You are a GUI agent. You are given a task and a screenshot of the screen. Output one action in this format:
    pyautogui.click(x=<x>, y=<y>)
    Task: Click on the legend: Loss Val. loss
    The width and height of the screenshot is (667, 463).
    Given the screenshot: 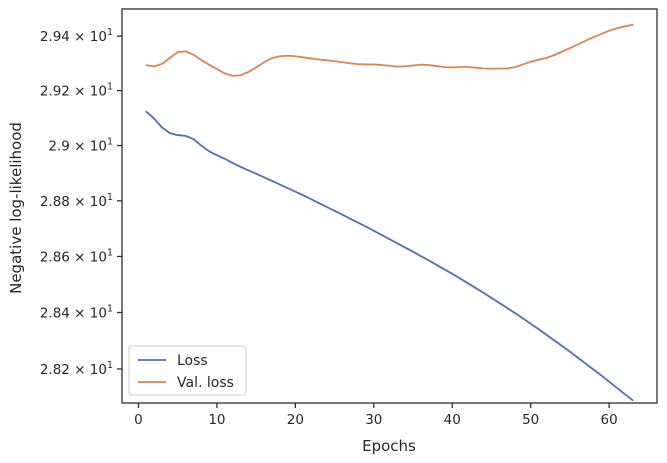 What is the action you would take?
    pyautogui.click(x=187, y=370)
    